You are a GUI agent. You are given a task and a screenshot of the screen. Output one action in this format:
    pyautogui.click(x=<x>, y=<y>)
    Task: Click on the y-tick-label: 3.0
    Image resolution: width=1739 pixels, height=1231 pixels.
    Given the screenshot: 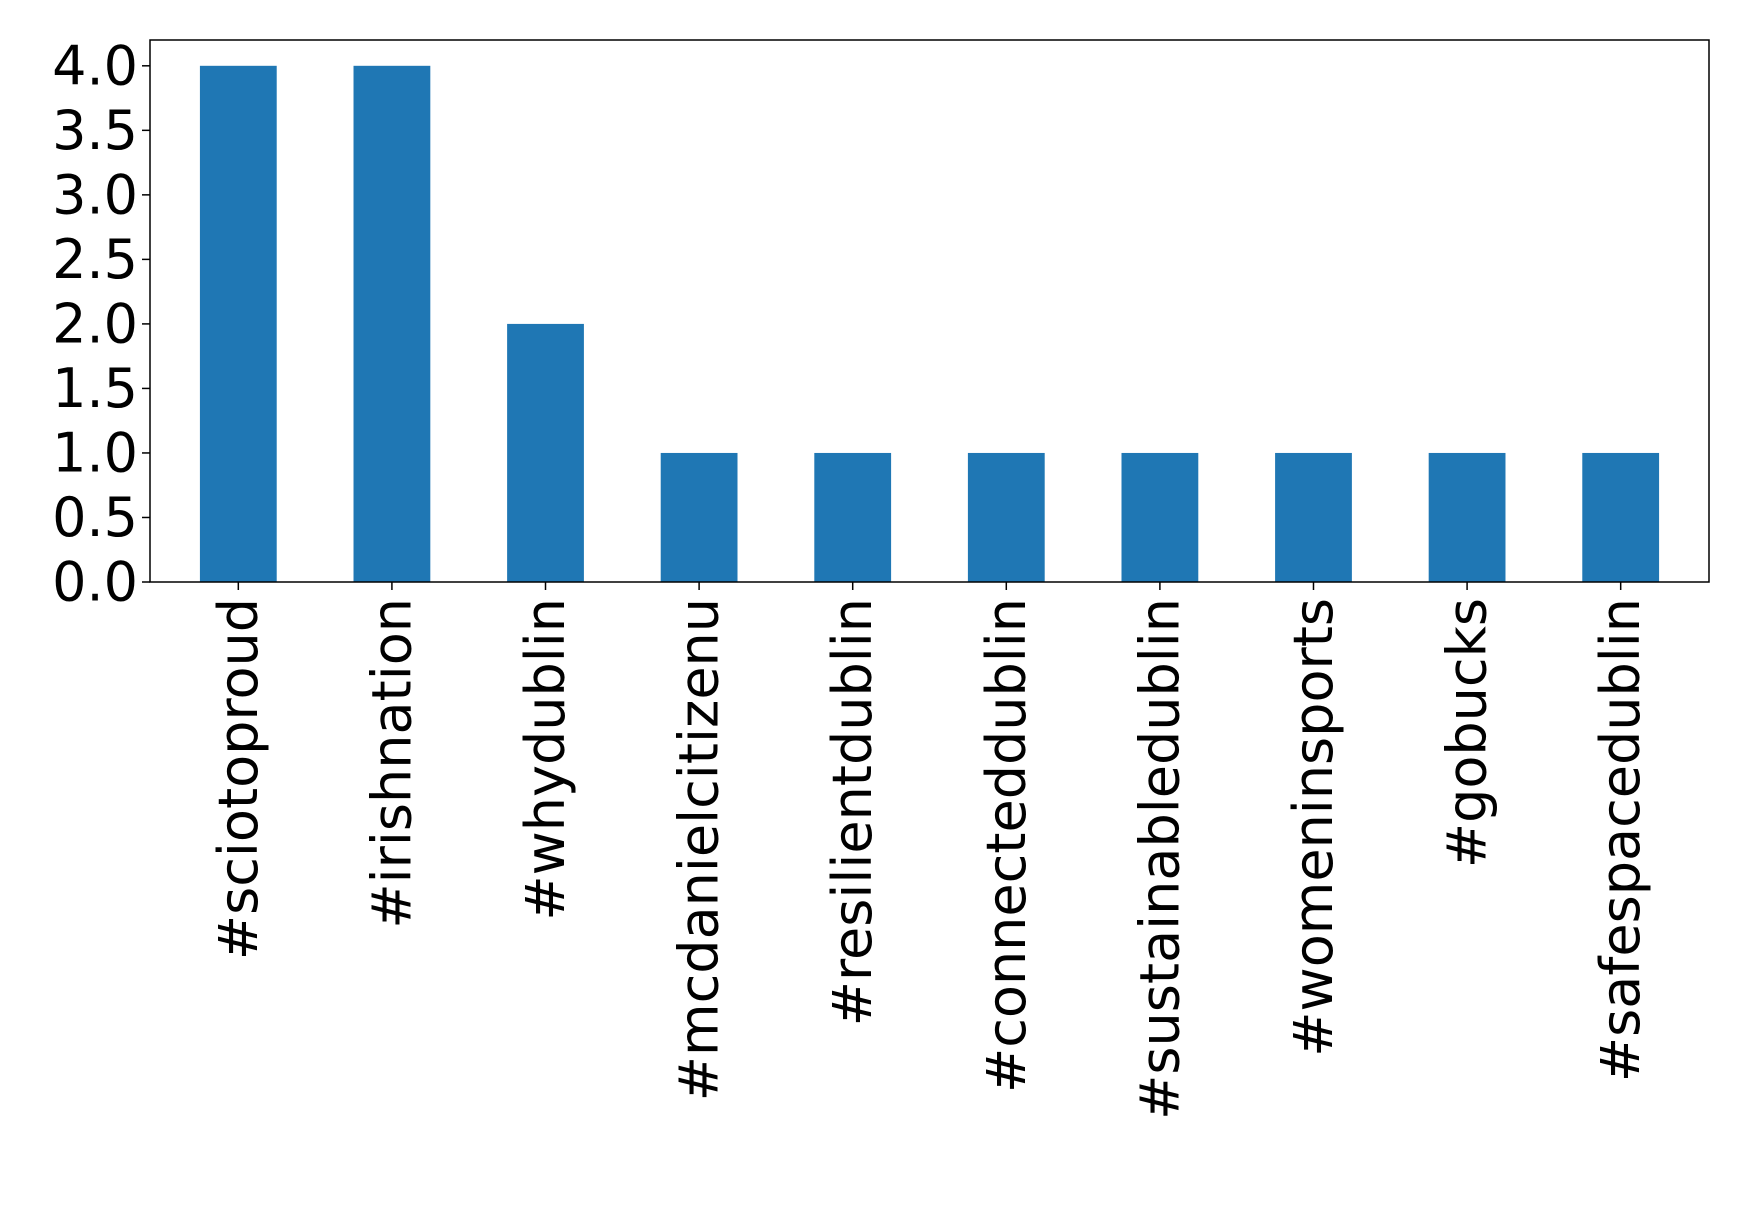 What is the action you would take?
    pyautogui.click(x=95, y=194)
    